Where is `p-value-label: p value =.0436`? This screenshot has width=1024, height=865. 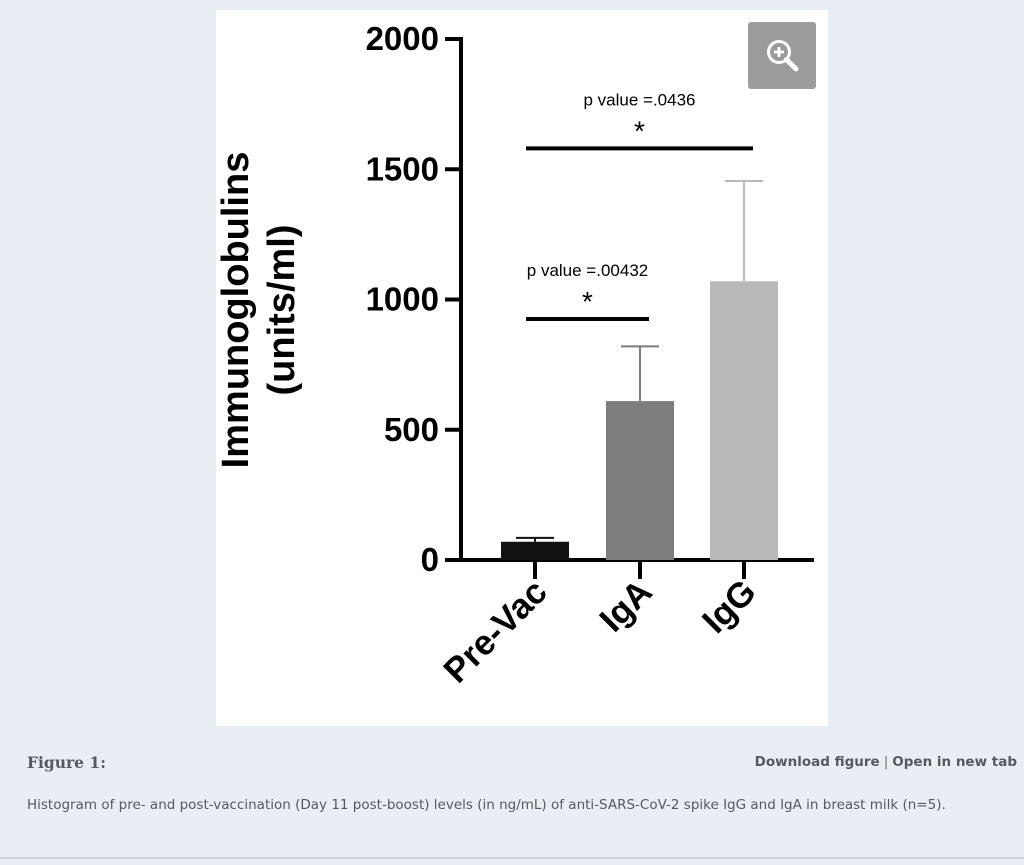 p-value-label: p value =.0436 is located at coordinates (639, 99).